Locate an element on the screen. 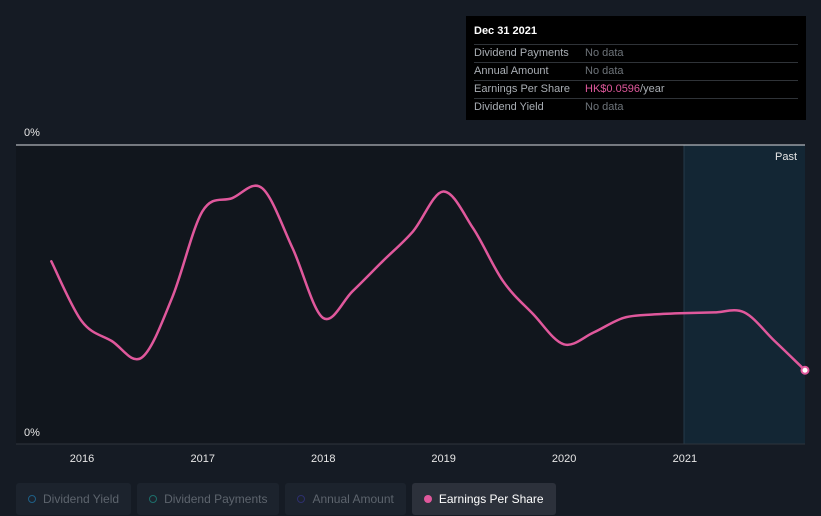  legend-label: Annual Amount is located at coordinates (353, 499).